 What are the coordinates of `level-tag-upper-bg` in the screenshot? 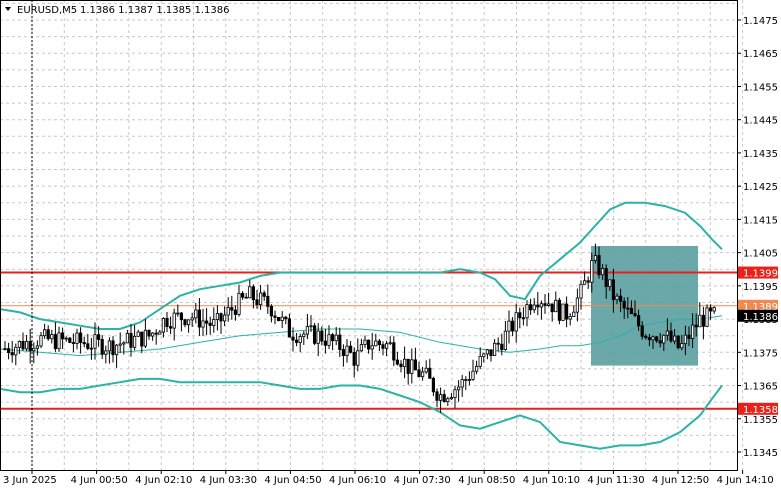 It's located at (758, 272).